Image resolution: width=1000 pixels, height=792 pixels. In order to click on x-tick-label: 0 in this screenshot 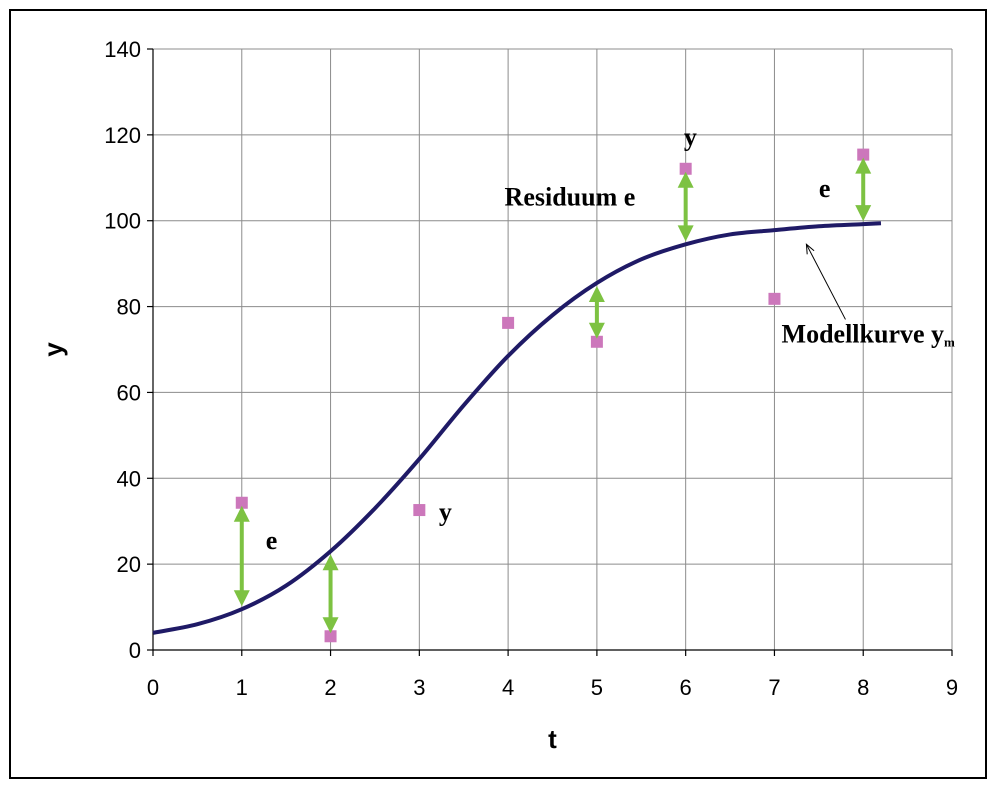, I will do `click(153, 687)`.